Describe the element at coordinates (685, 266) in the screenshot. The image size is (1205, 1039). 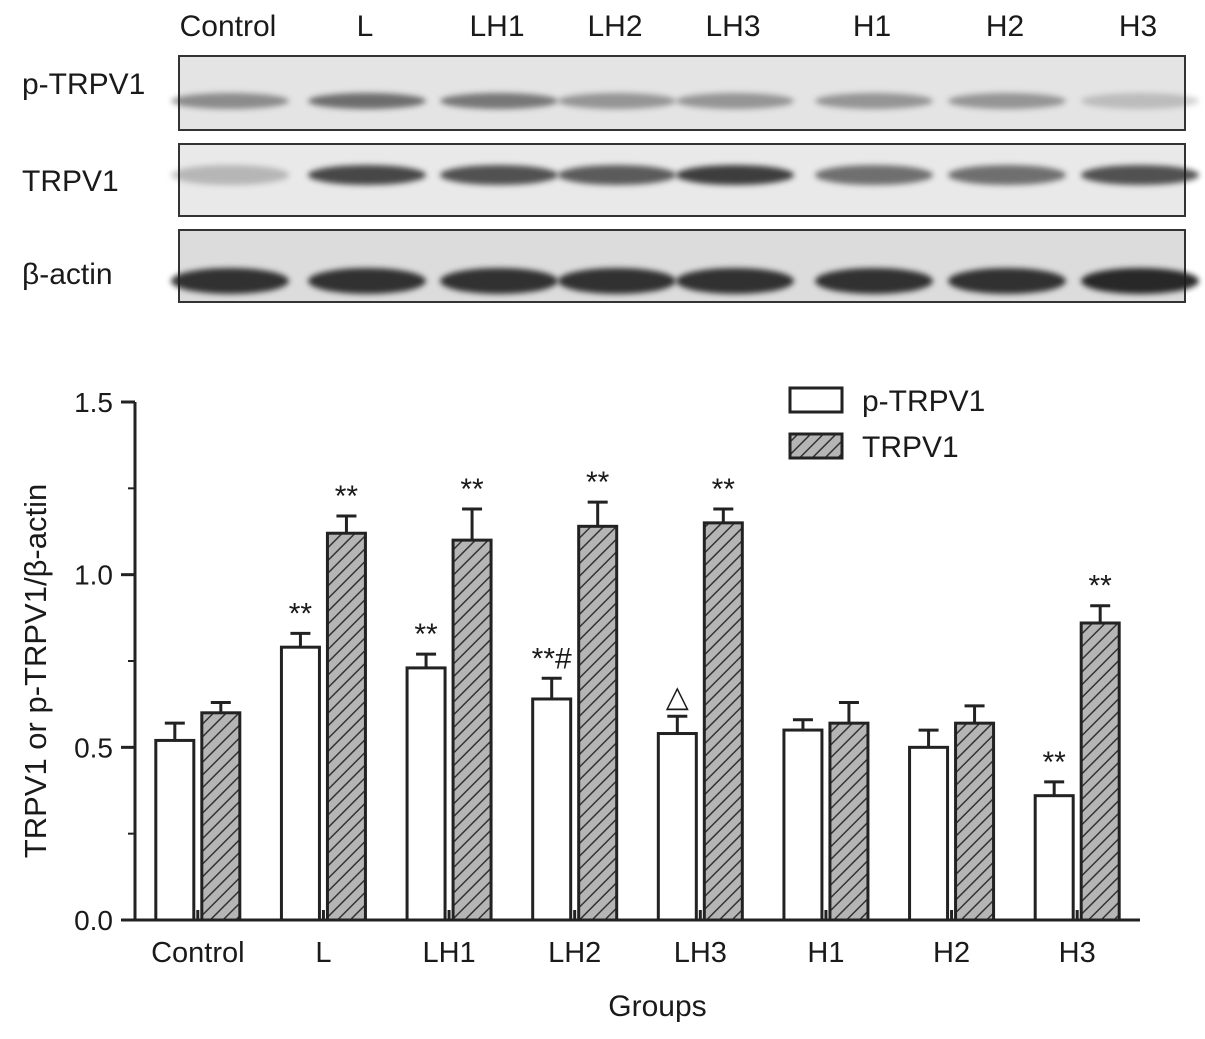
I see `blot-panel-beta-actin` at that location.